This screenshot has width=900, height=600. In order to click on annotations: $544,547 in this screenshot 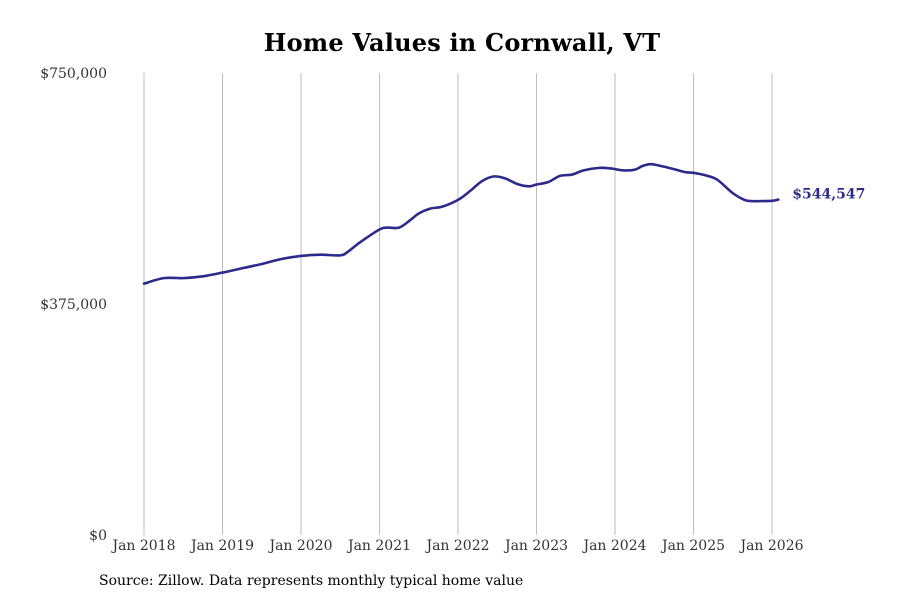, I will do `click(828, 195)`.